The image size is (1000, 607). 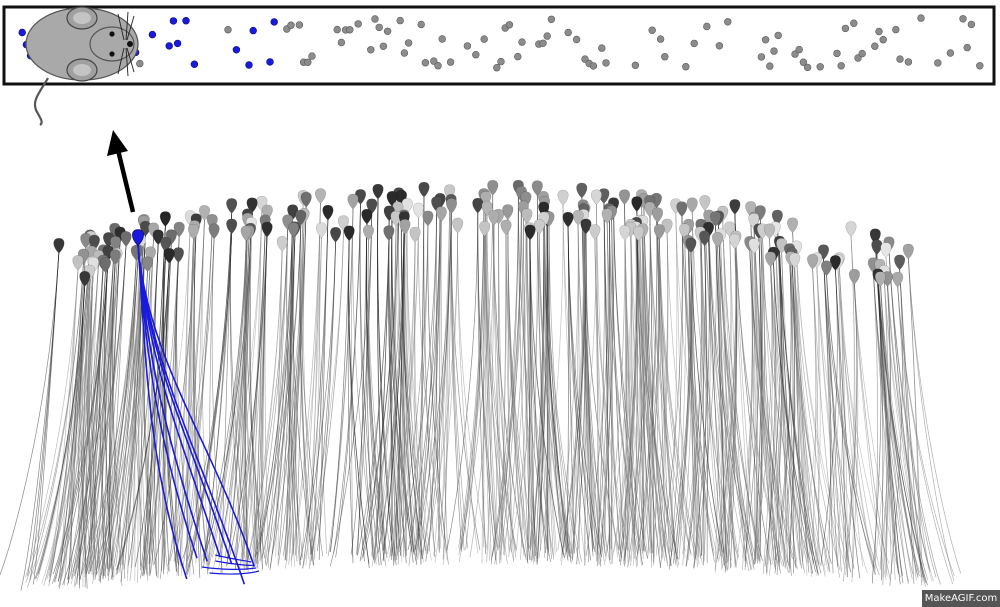 What do you see at coordinates (234, 572) in the screenshot?
I see `active-neuron-branch` at bounding box center [234, 572].